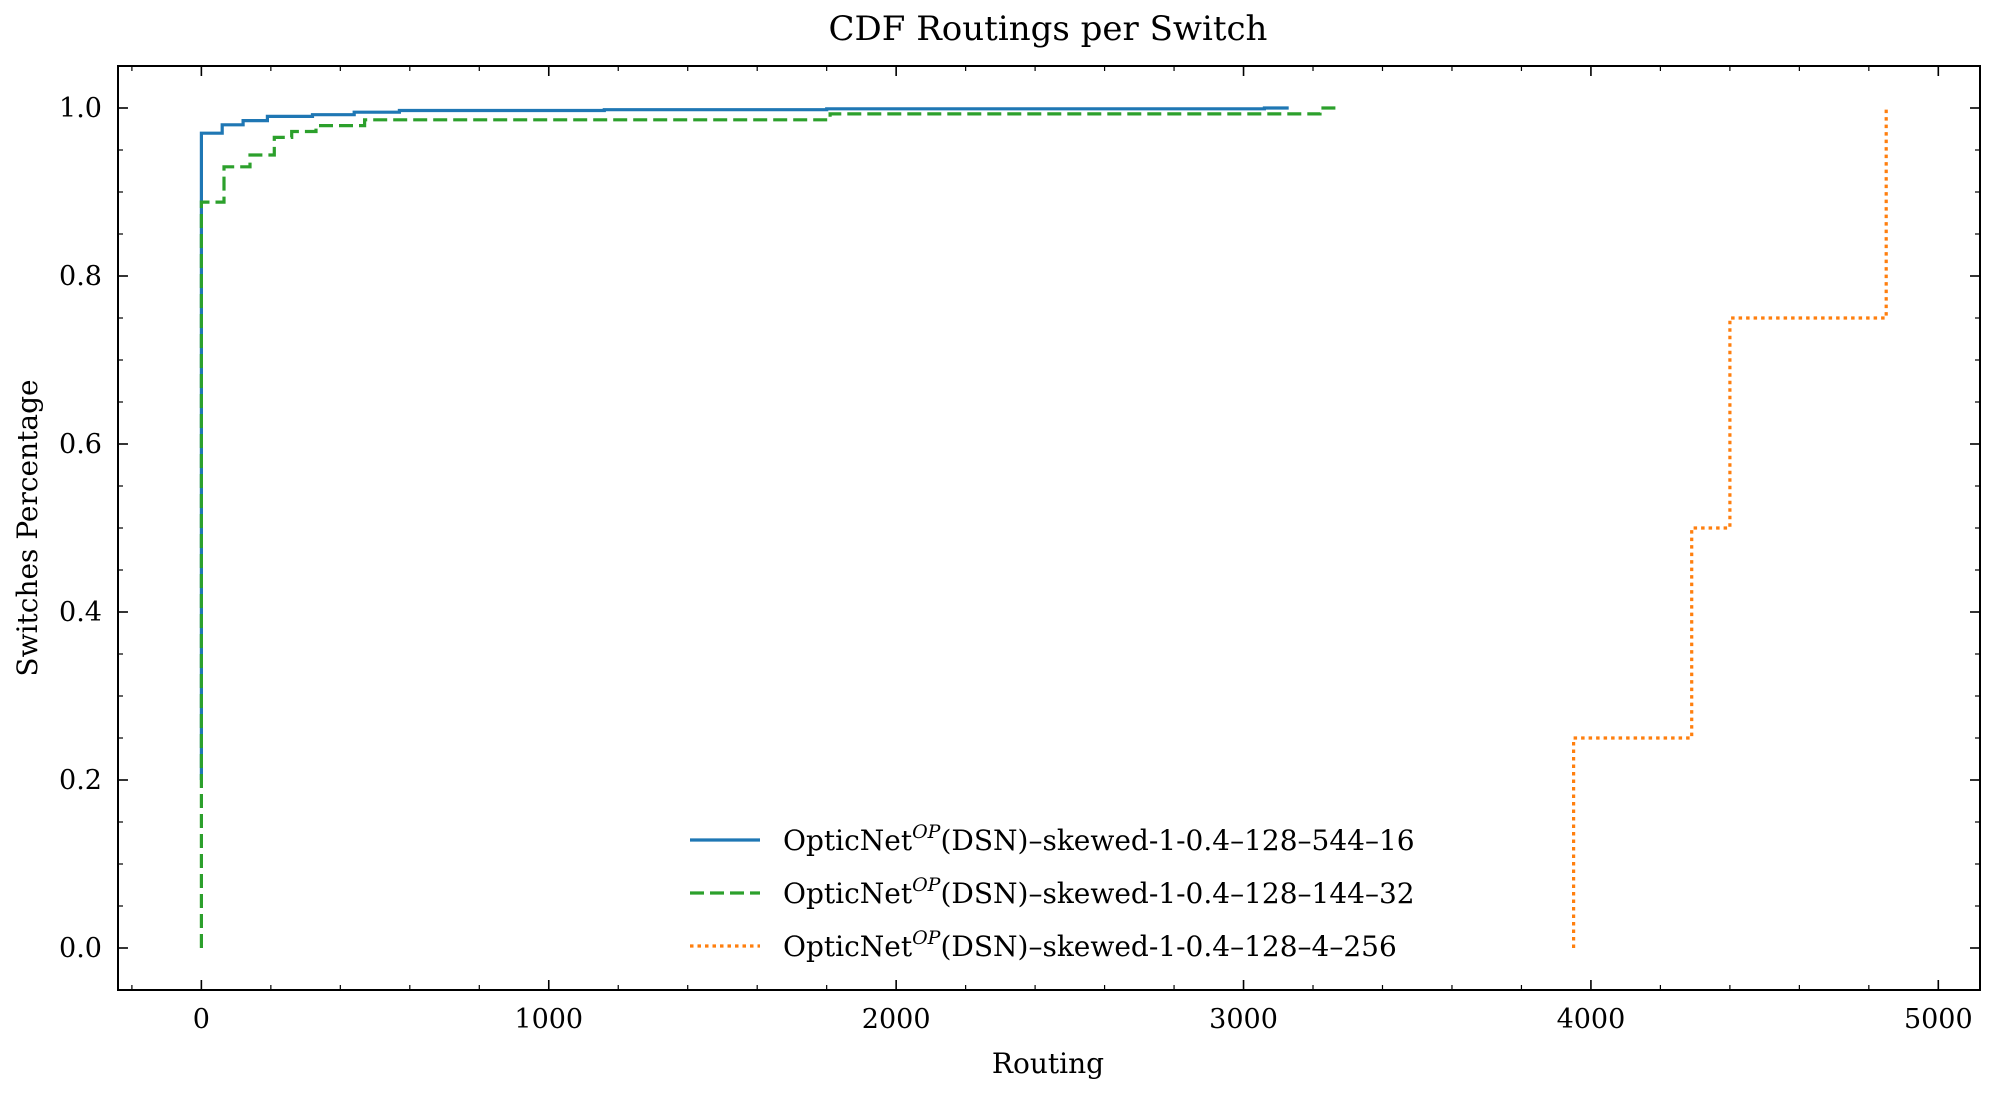 The height and width of the screenshot is (1096, 1993). I want to click on chart-title: CDF Routings per Switch, so click(1048, 29).